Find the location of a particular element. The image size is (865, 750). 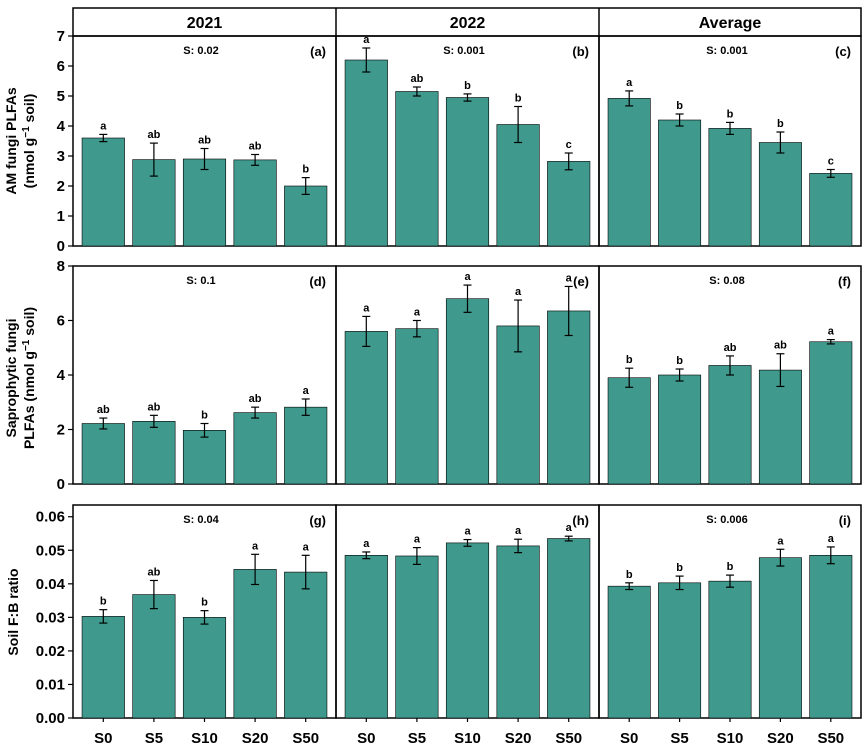

y-tick-label: 1 is located at coordinates (61, 216).